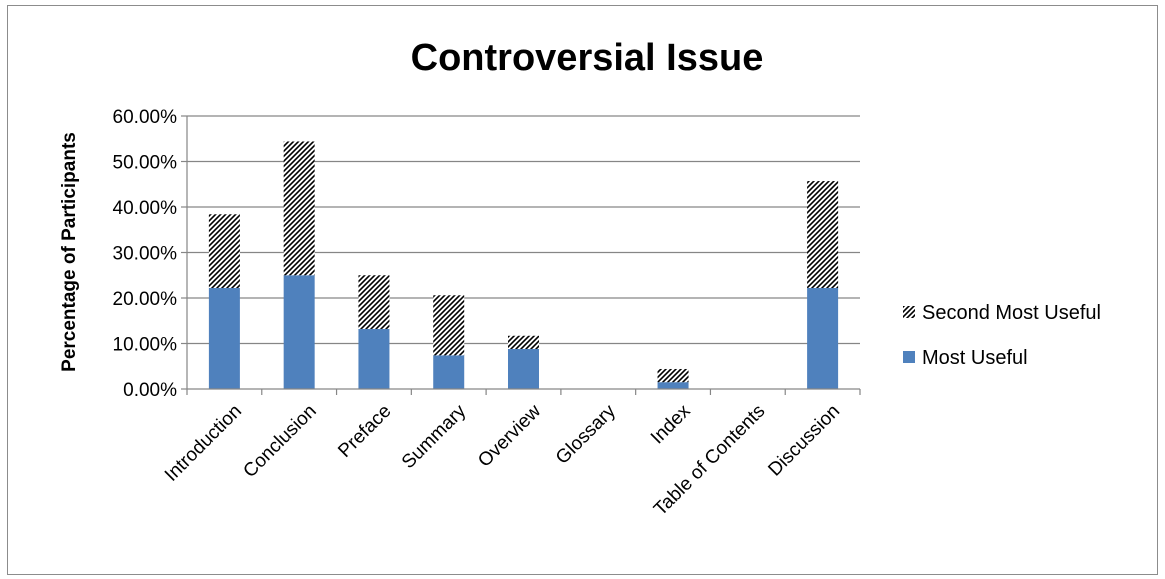 The height and width of the screenshot is (579, 1165). What do you see at coordinates (145, 299) in the screenshot?
I see `y-tick-label: 20.00%` at bounding box center [145, 299].